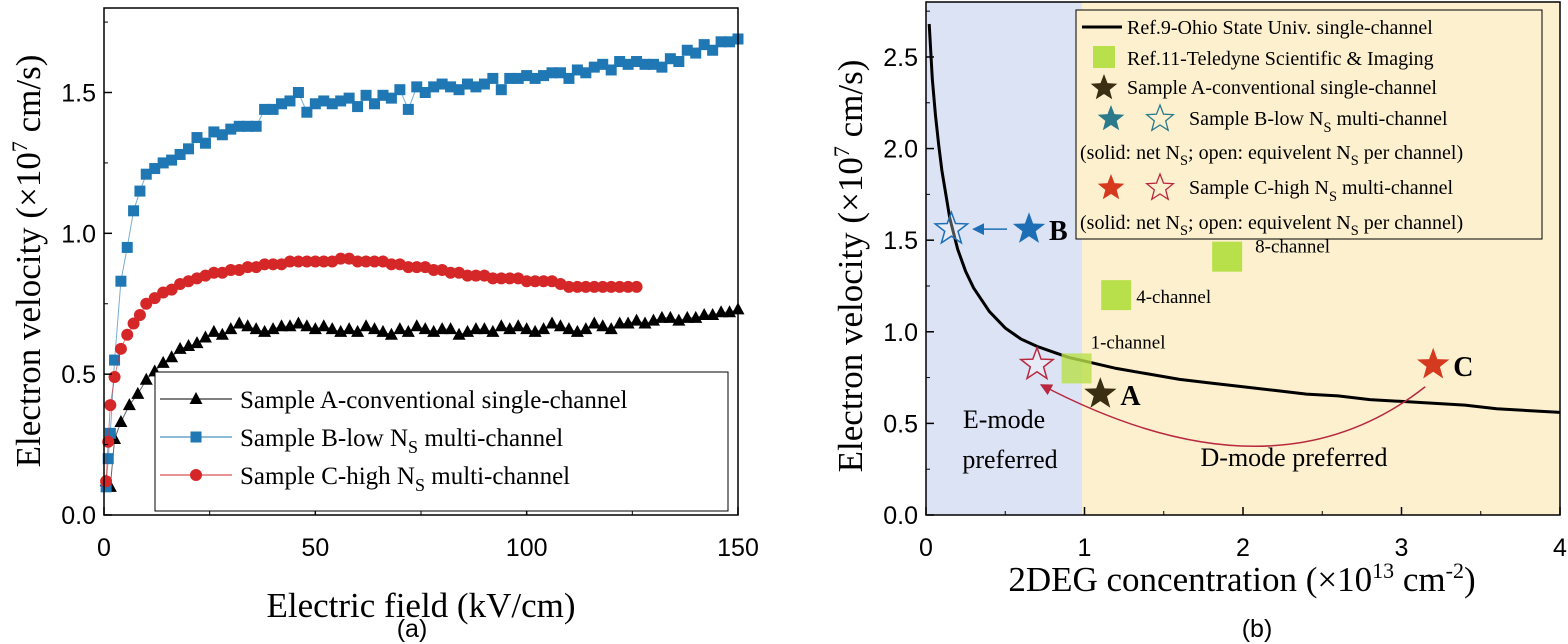  What do you see at coordinates (1173, 297) in the screenshot?
I see `teledyne-point-label: 4-channel` at bounding box center [1173, 297].